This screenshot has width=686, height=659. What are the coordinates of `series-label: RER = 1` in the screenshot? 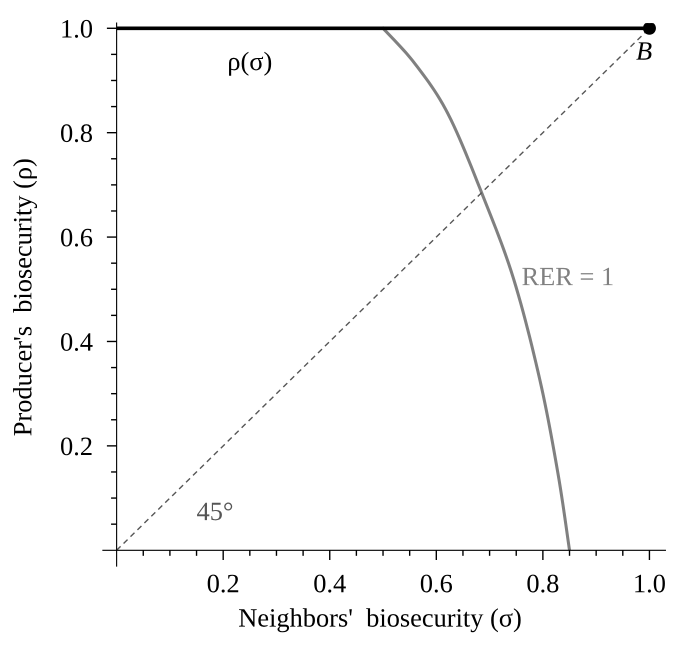 It's located at (567, 277).